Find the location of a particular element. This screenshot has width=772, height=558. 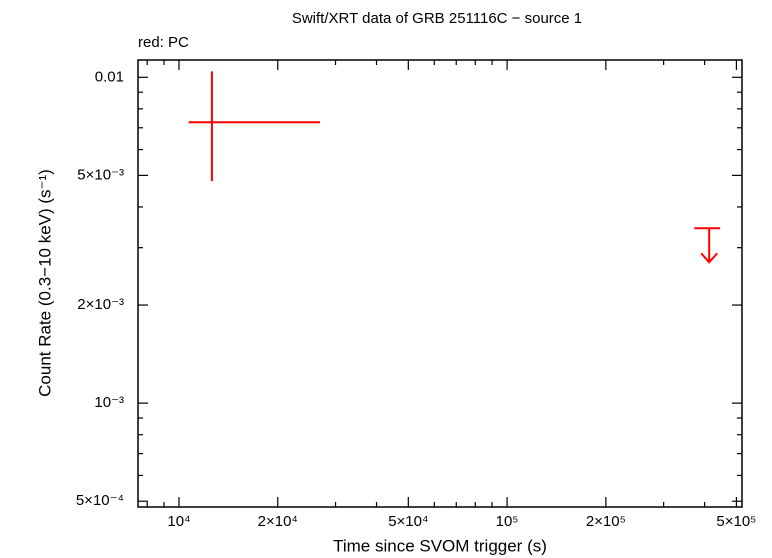

x-tick-label: 2×10⁴ is located at coordinates (278, 521).